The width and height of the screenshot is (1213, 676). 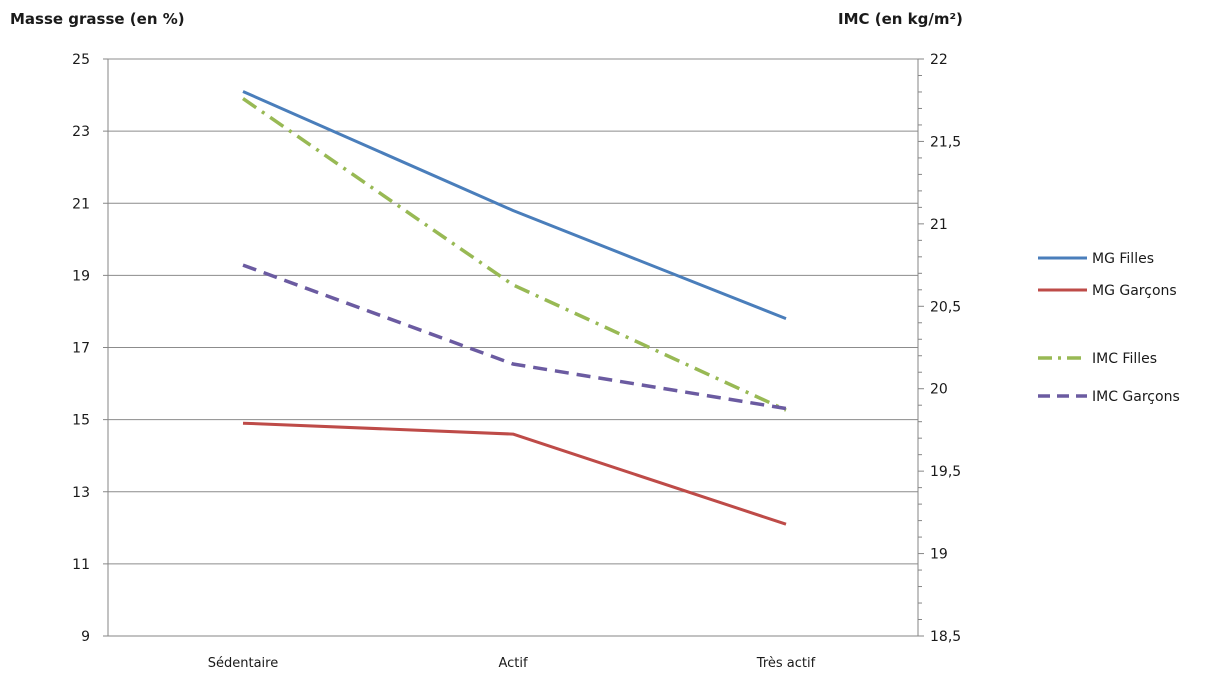 What do you see at coordinates (81, 204) in the screenshot?
I see `left-tick-label: 21` at bounding box center [81, 204].